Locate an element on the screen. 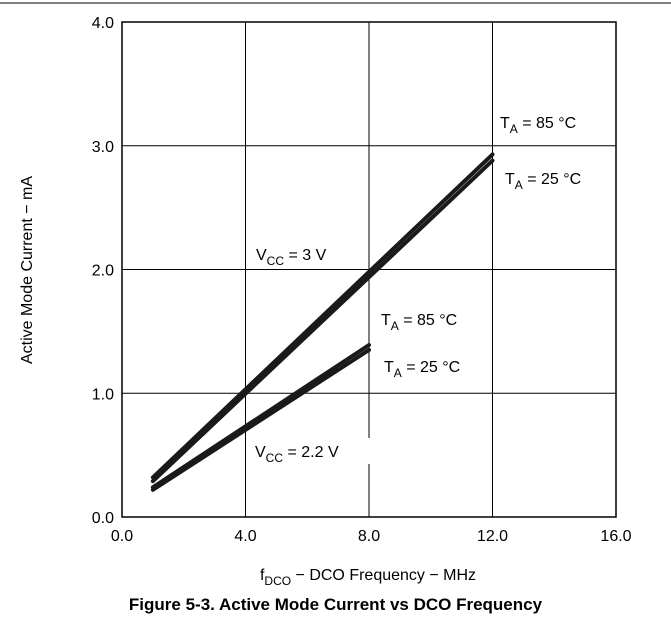 This screenshot has height=631, width=671. annotation-vcc-22v: VCC = 2.2 V is located at coordinates (311, 451).